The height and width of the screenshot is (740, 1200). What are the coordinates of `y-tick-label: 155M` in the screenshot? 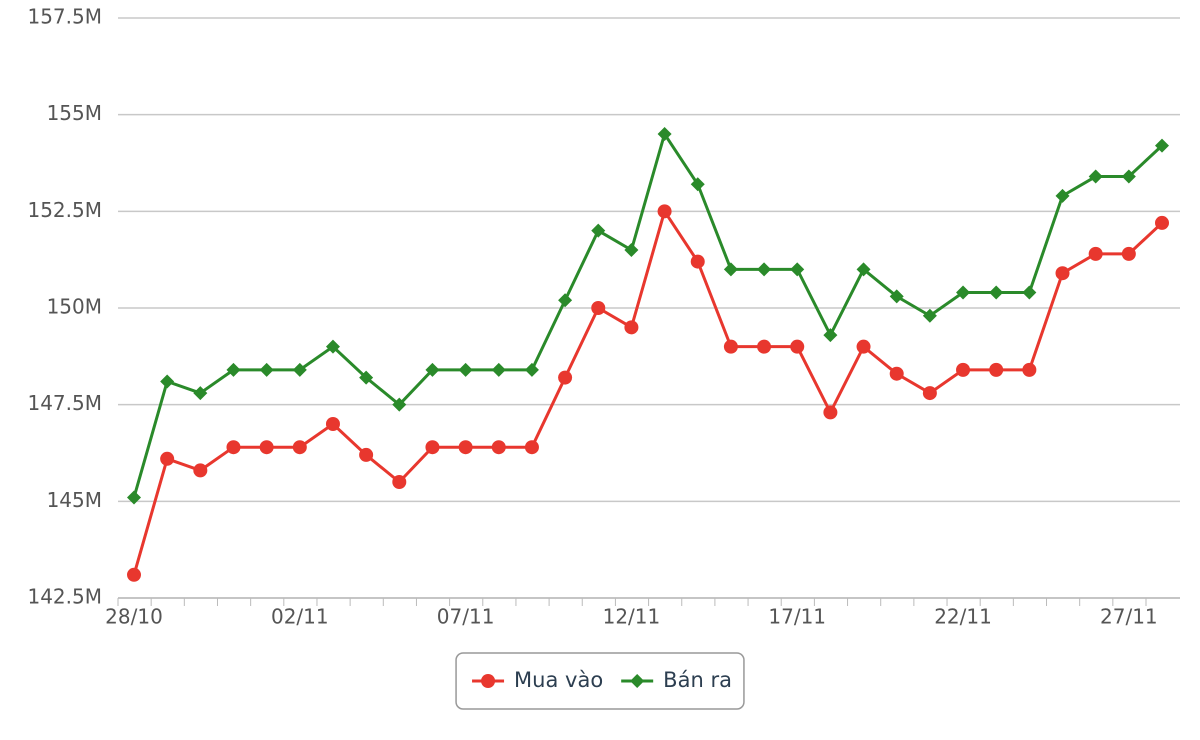 It's located at (74, 113).